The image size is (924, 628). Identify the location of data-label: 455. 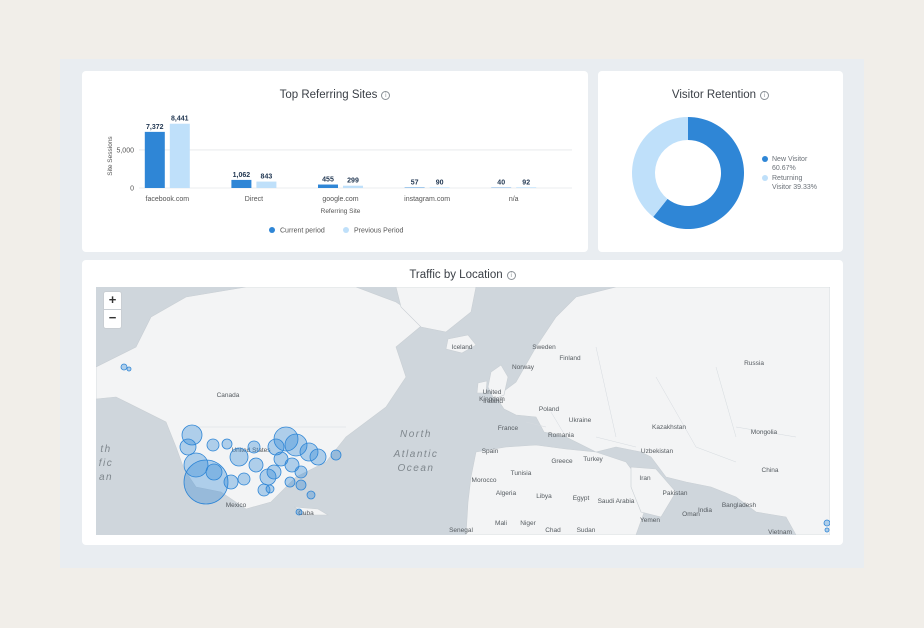
(328, 180).